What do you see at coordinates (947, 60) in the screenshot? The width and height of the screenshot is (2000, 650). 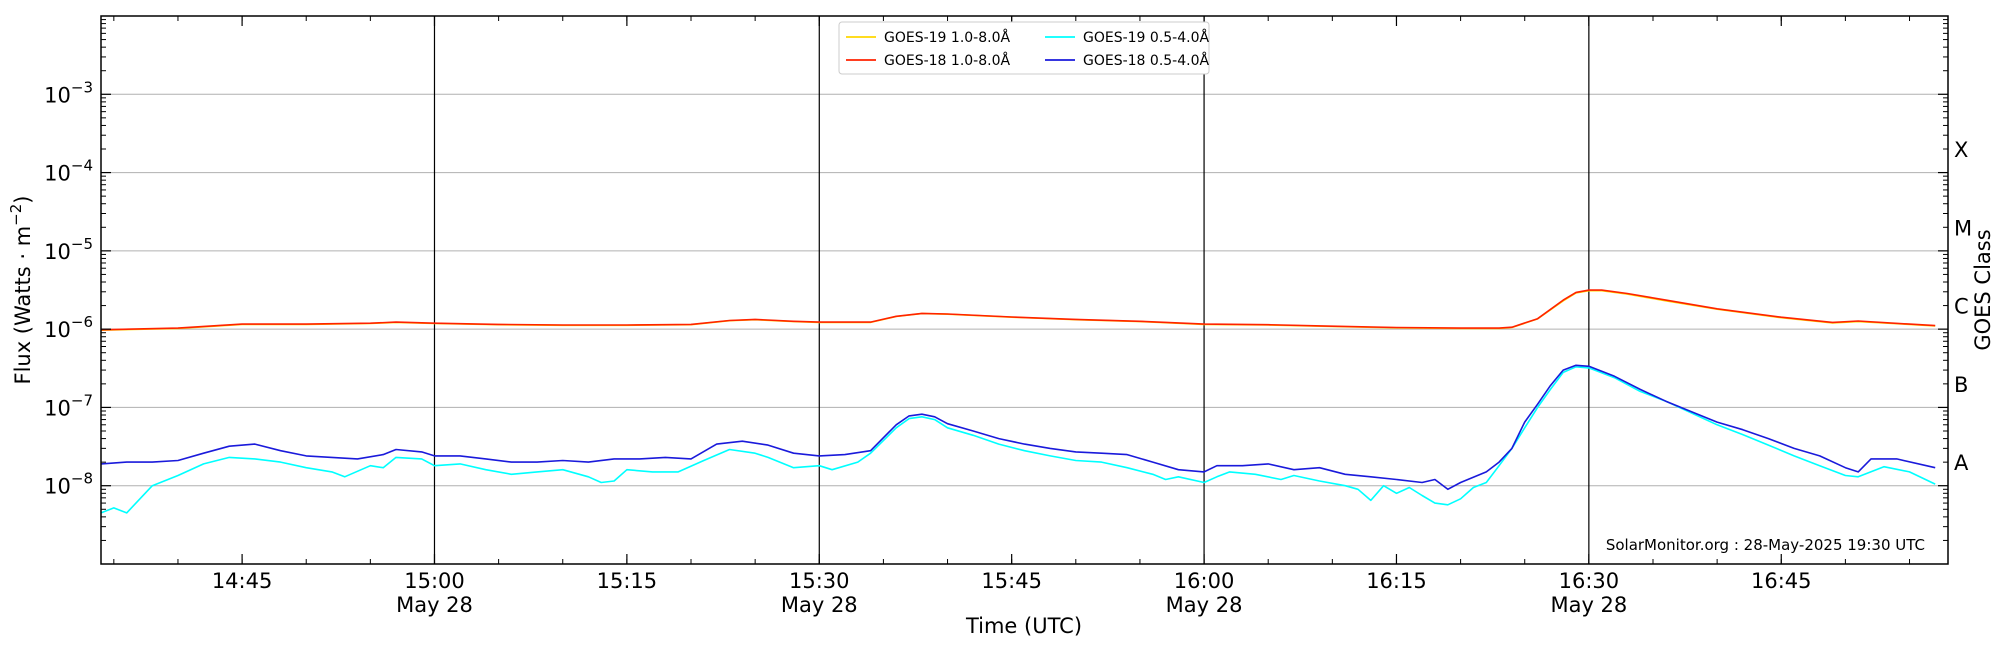 I see `legend-label: GOES-18 1.0-8.0Å` at bounding box center [947, 60].